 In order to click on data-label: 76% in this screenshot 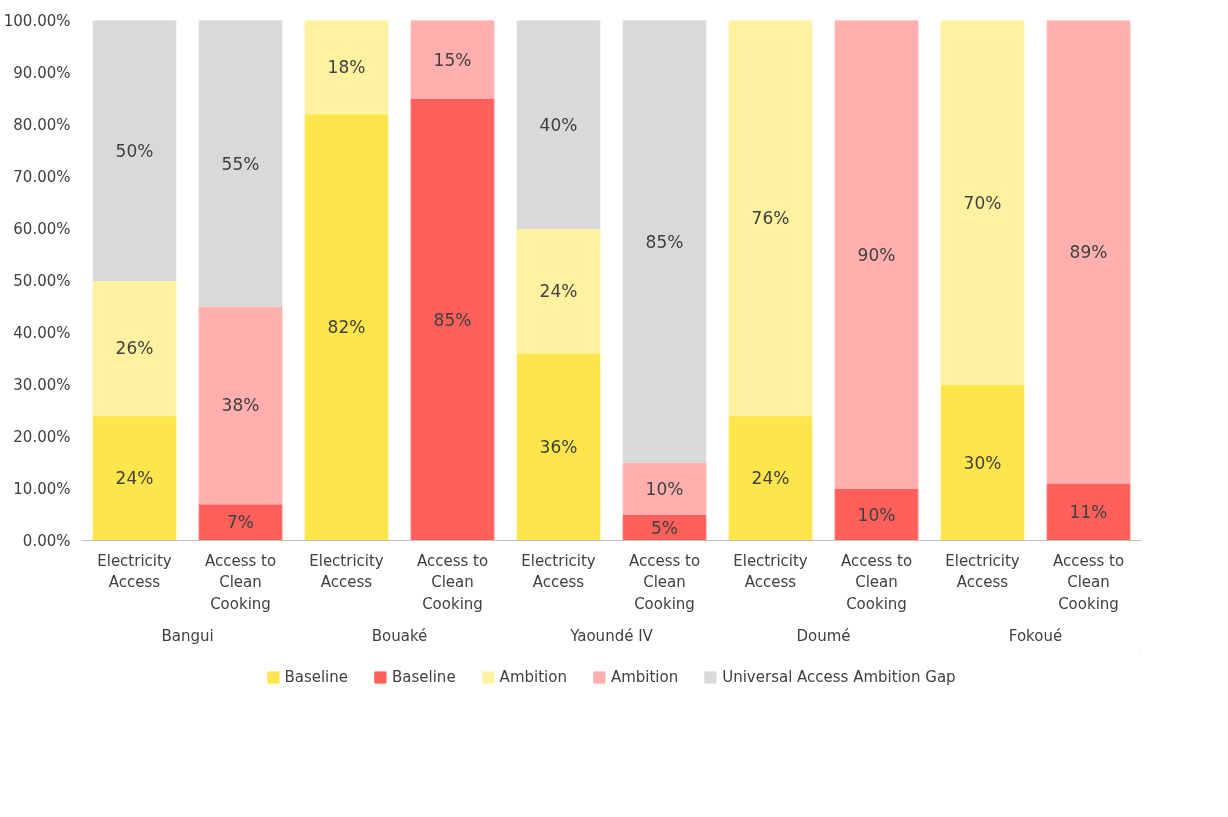, I will do `click(770, 218)`.